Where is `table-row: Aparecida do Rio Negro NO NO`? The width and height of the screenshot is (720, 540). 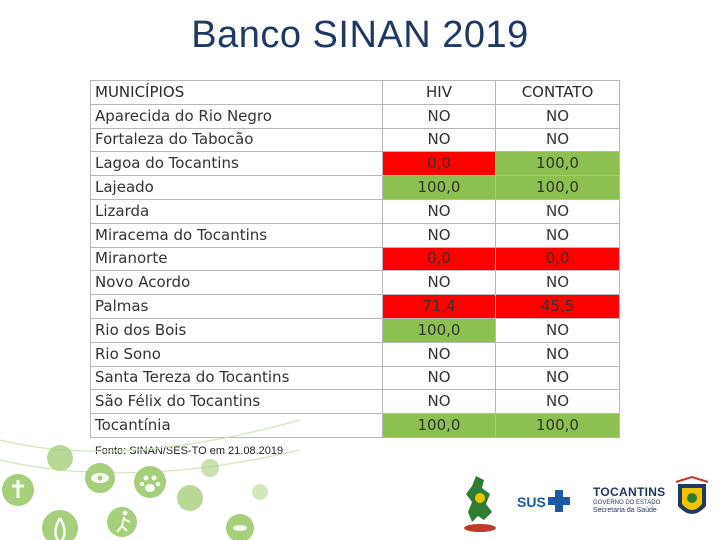
table-row: Aparecida do Rio Negro NO NO is located at coordinates (355, 116).